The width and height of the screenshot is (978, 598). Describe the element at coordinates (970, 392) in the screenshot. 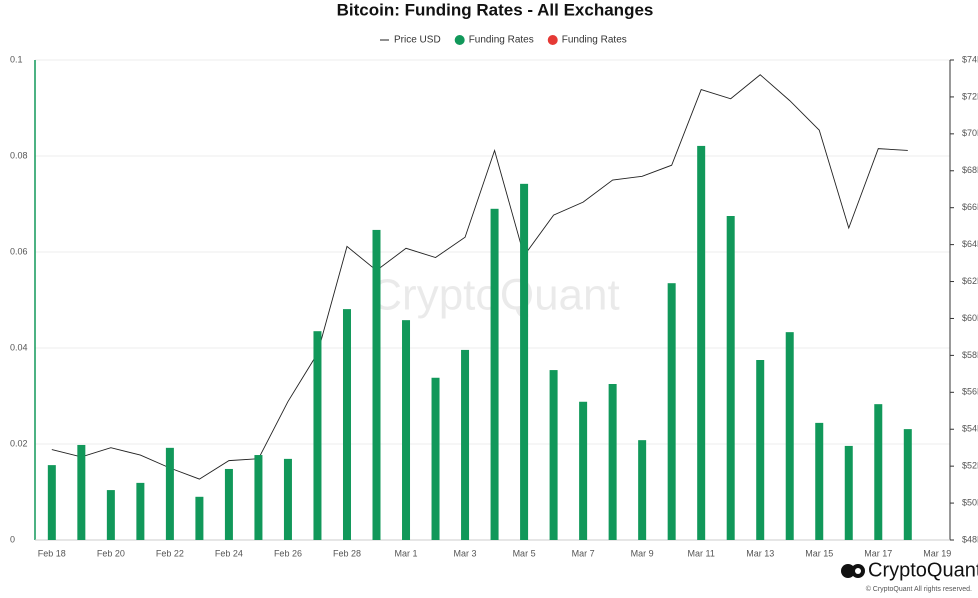

I see `y2-tick-label: $56K` at that location.